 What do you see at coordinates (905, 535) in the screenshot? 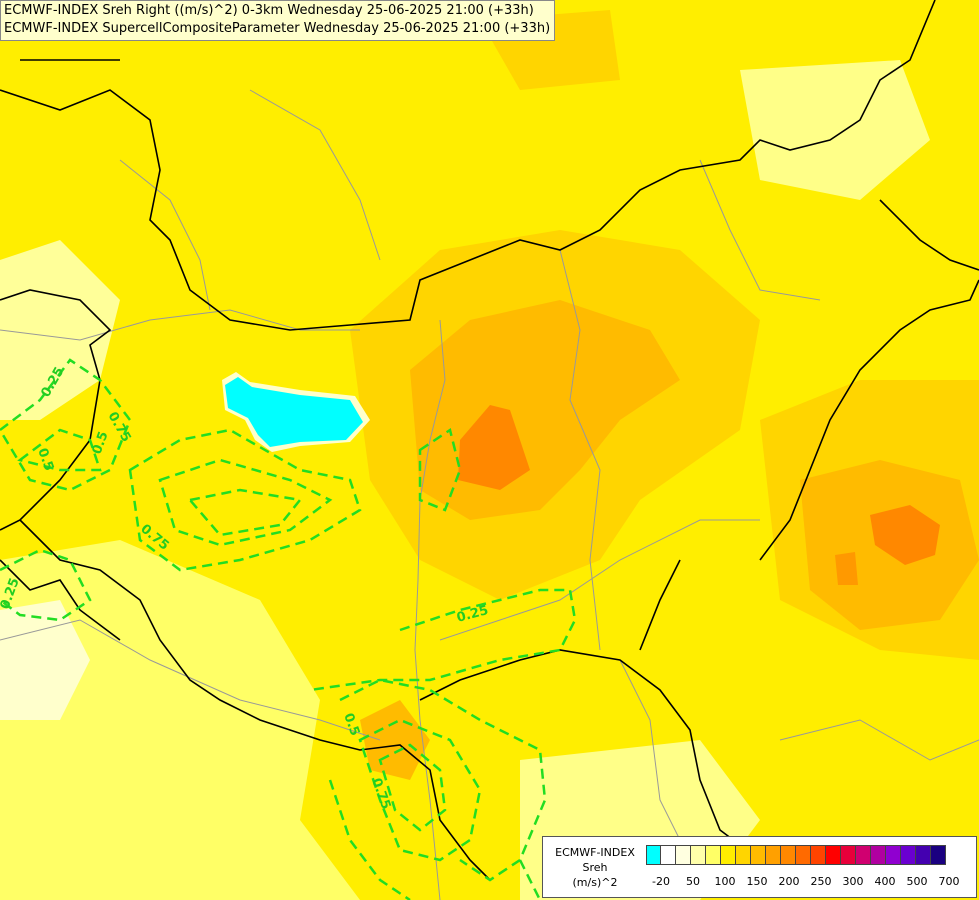
I see `sreh-field-250-east` at bounding box center [905, 535].